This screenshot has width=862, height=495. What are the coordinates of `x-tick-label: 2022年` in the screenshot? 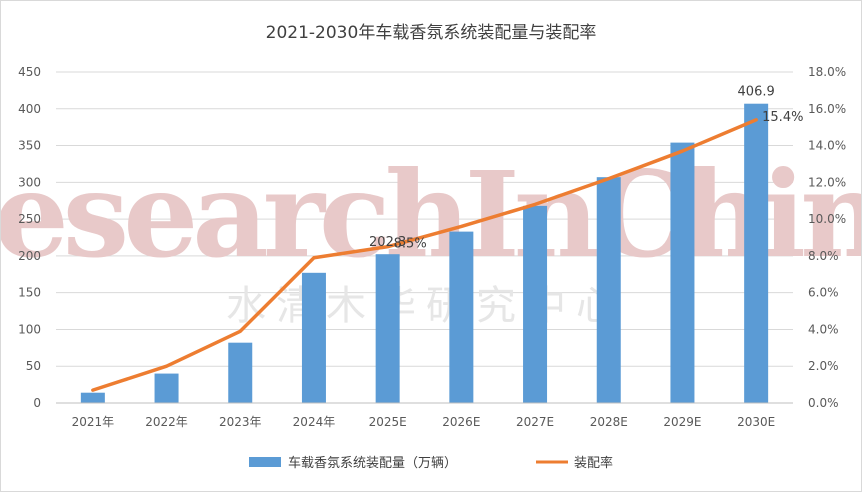 It's located at (166, 422).